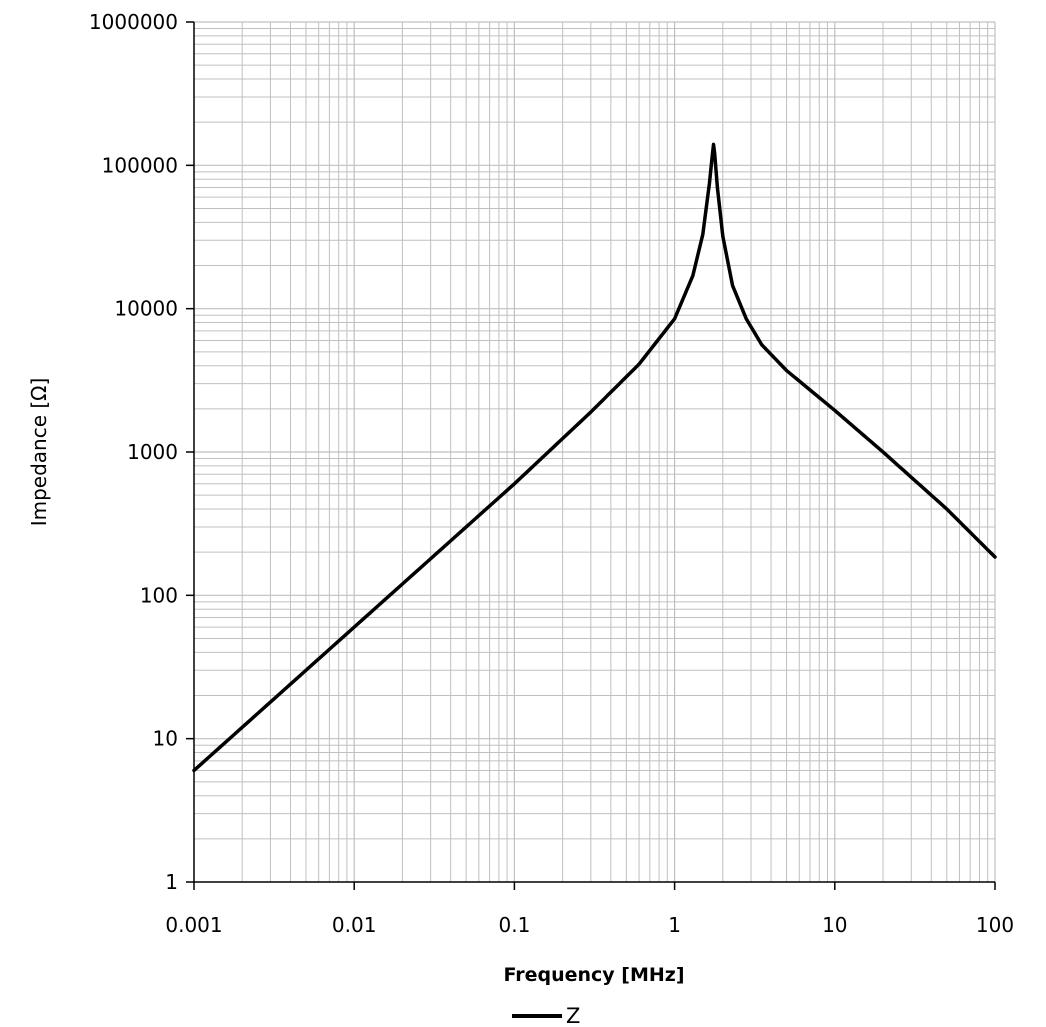  What do you see at coordinates (593, 975) in the screenshot?
I see `x-axis-title: Frequency [MHz]` at bounding box center [593, 975].